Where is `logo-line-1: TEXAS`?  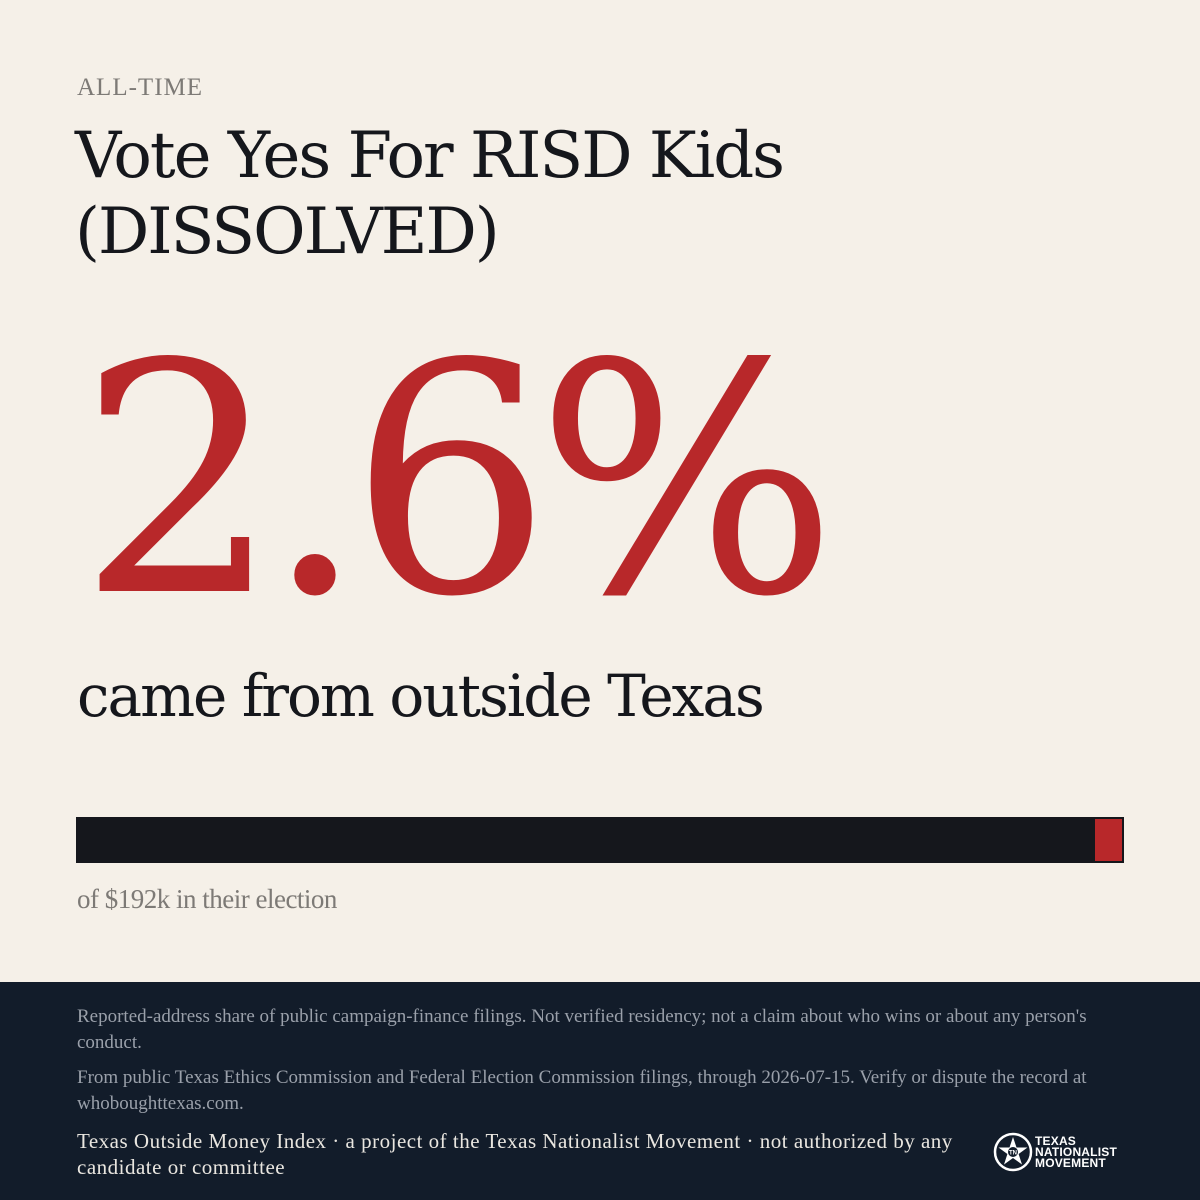
logo-line-1: TEXAS is located at coordinates (1056, 1140).